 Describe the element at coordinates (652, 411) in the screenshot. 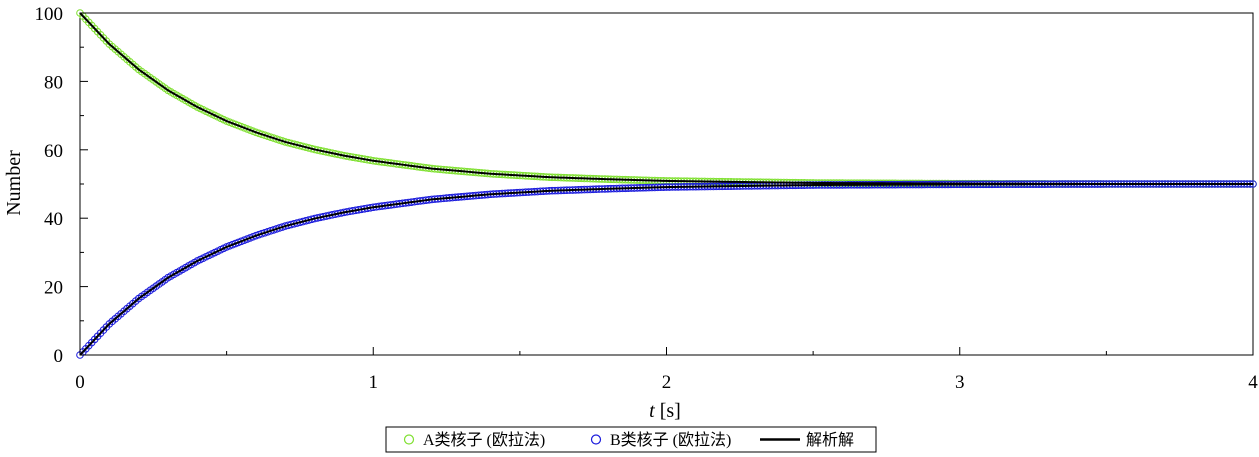

I see `x-axis-variable: t` at that location.